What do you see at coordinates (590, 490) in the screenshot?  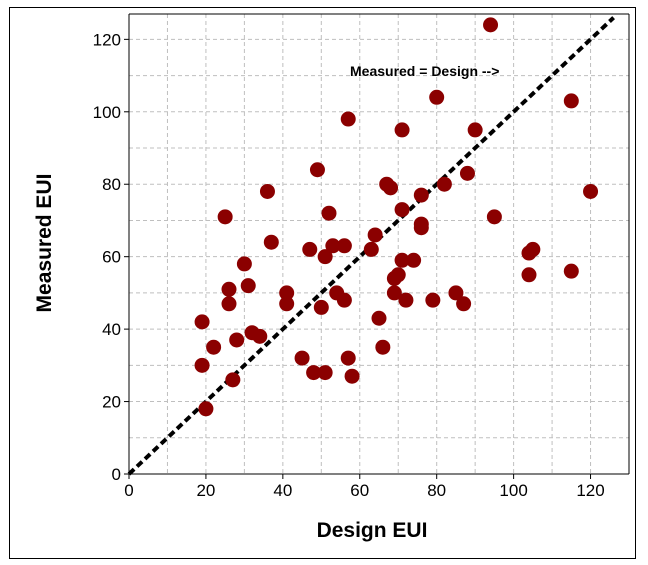 I see `x-tick-label: 120` at bounding box center [590, 490].